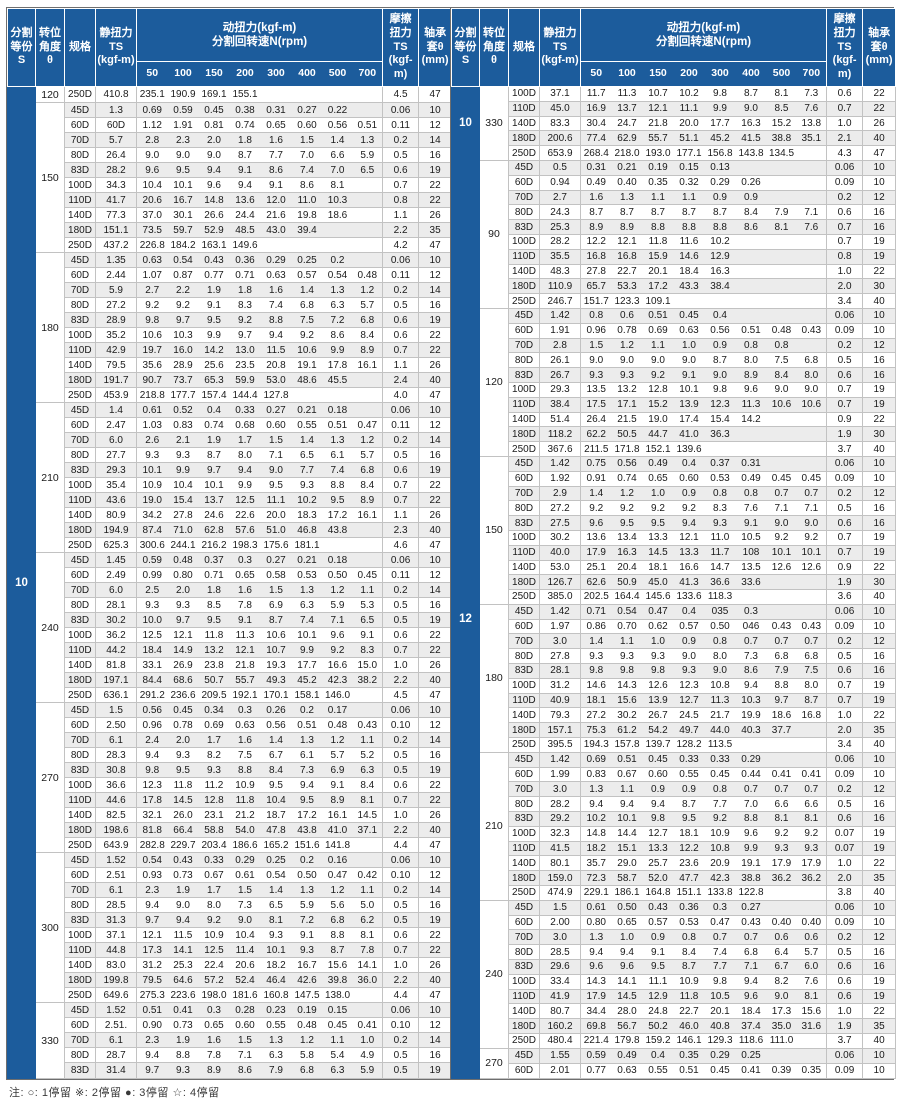  What do you see at coordinates (689, 138) in the screenshot?
I see `speed-cell: 51.1` at bounding box center [689, 138].